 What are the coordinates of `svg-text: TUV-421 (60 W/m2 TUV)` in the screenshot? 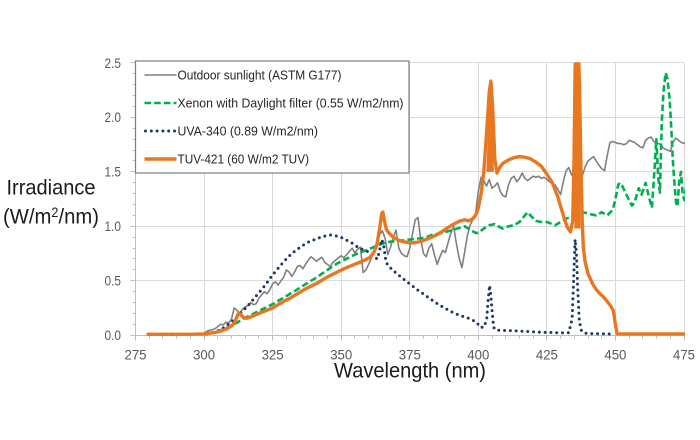 It's located at (244, 159).